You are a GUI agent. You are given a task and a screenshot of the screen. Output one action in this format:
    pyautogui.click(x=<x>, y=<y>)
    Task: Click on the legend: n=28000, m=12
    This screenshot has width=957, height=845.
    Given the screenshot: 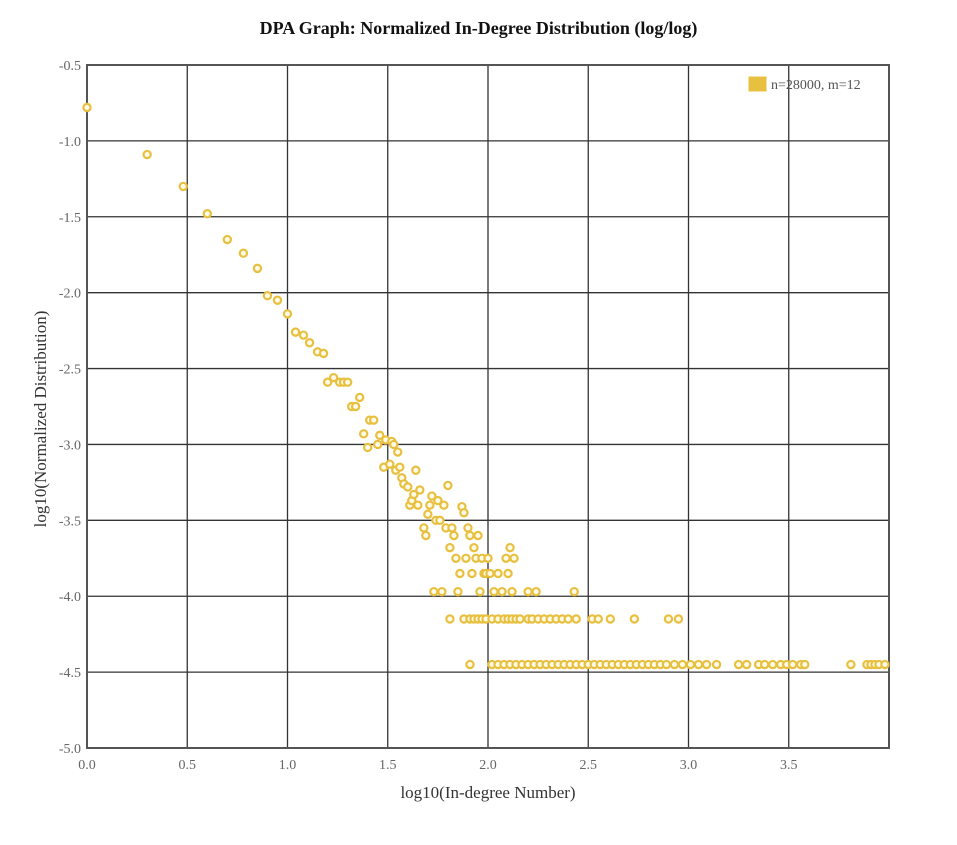 What is the action you would take?
    pyautogui.click(x=804, y=84)
    